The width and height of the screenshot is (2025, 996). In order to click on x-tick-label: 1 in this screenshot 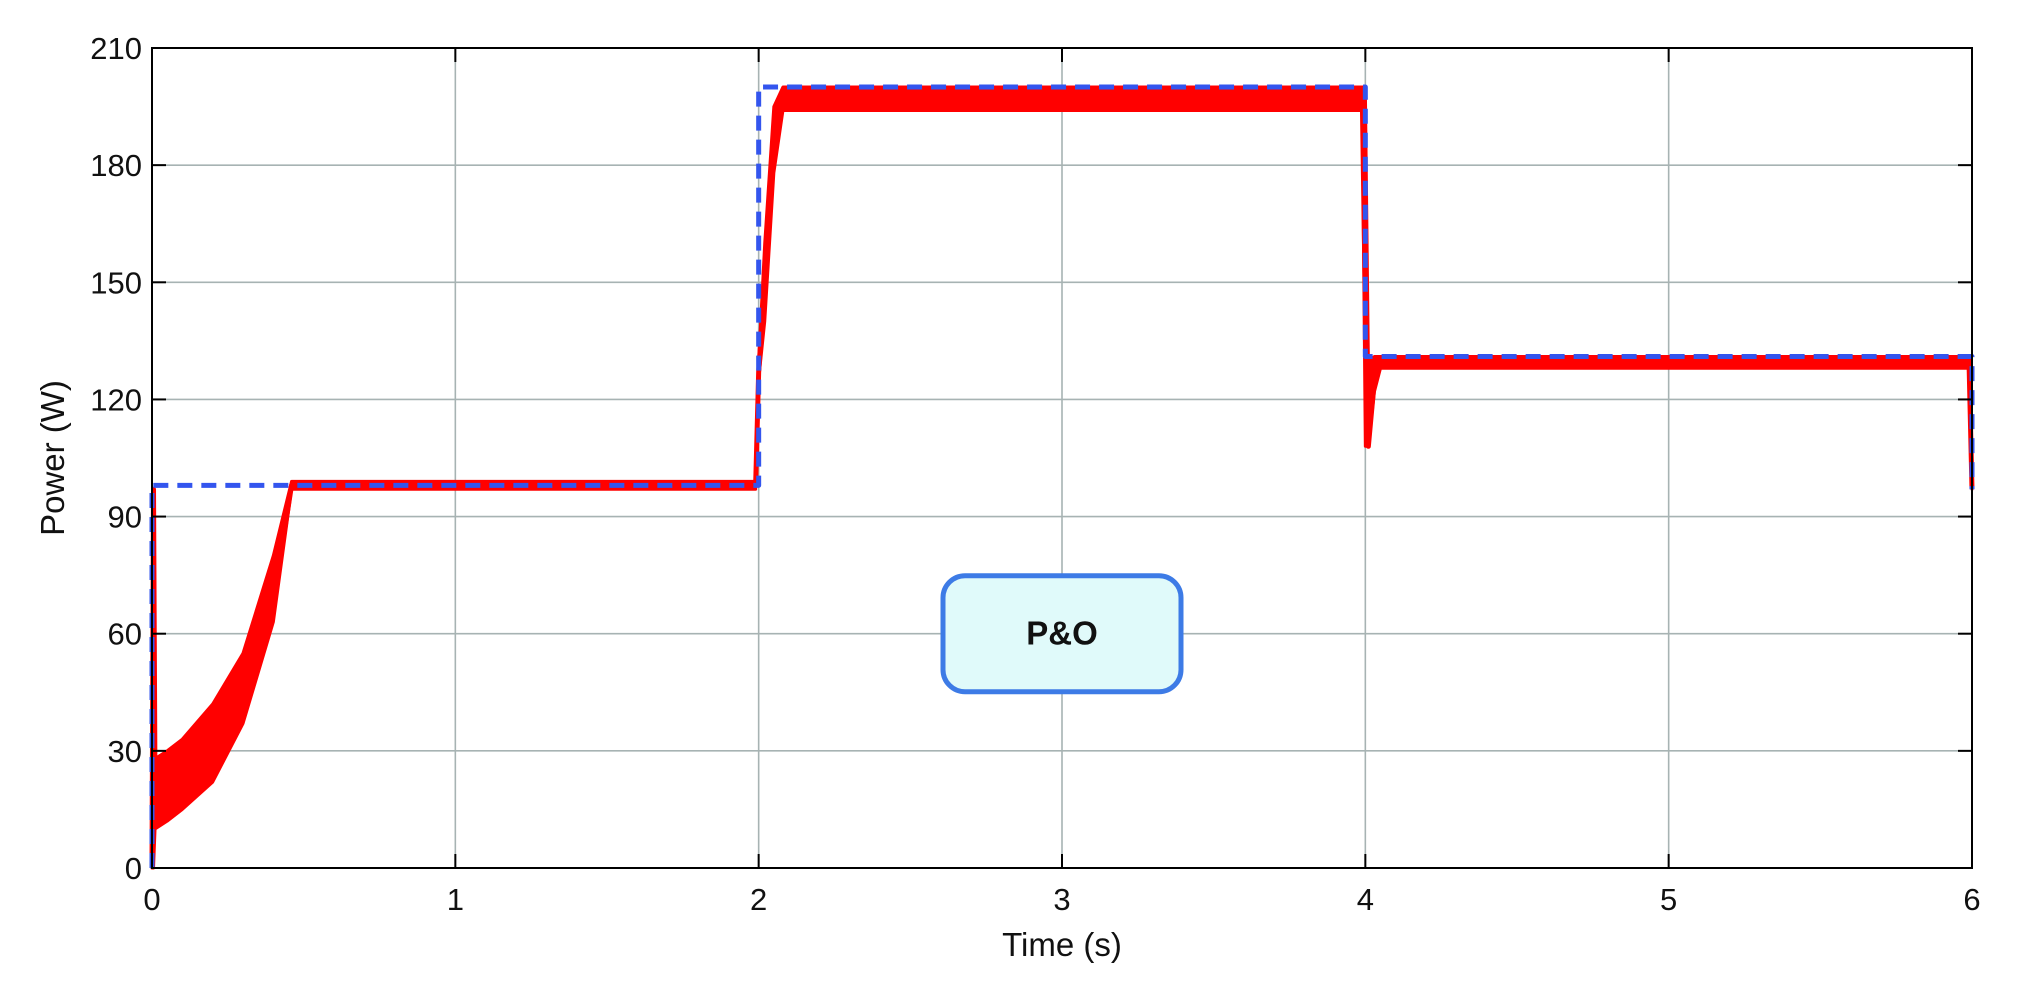, I will do `click(455, 899)`.